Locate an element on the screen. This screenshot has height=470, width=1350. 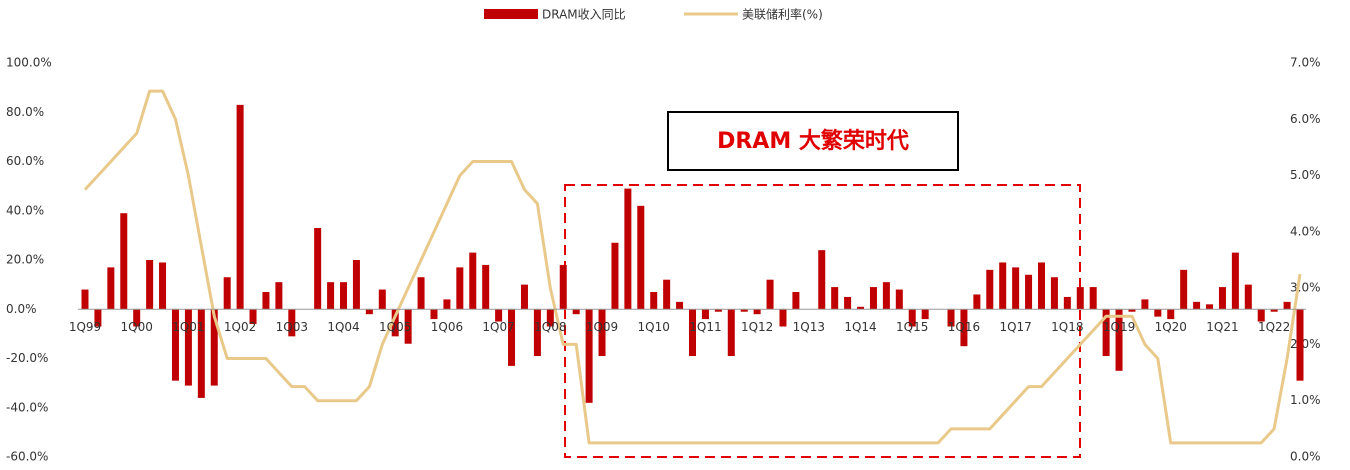
x-tick-label: 1Q21 is located at coordinates (1222, 327).